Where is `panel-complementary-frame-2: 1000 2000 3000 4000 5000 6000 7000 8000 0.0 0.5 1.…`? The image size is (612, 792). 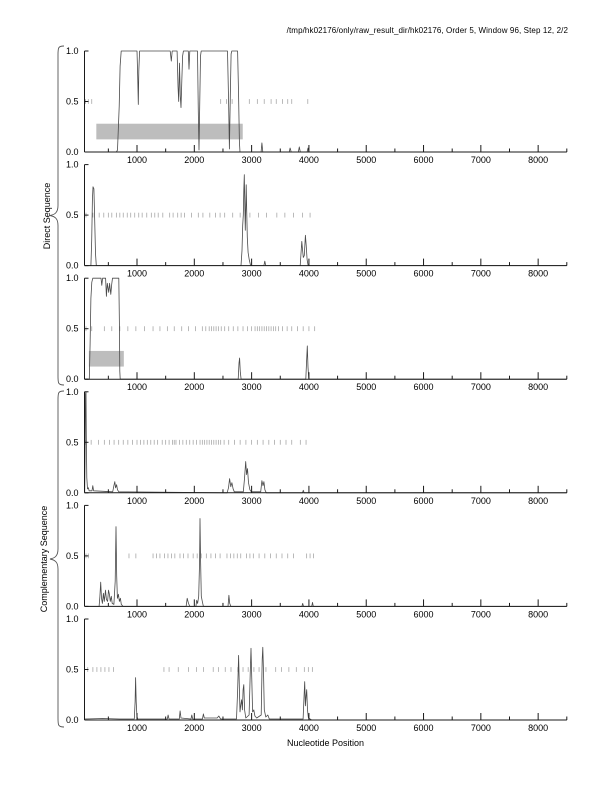 panel-complementary-frame-2: 1000 2000 3000 4000 5000 6000 7000 8000 0.0 0.5 1.… is located at coordinates (317, 559).